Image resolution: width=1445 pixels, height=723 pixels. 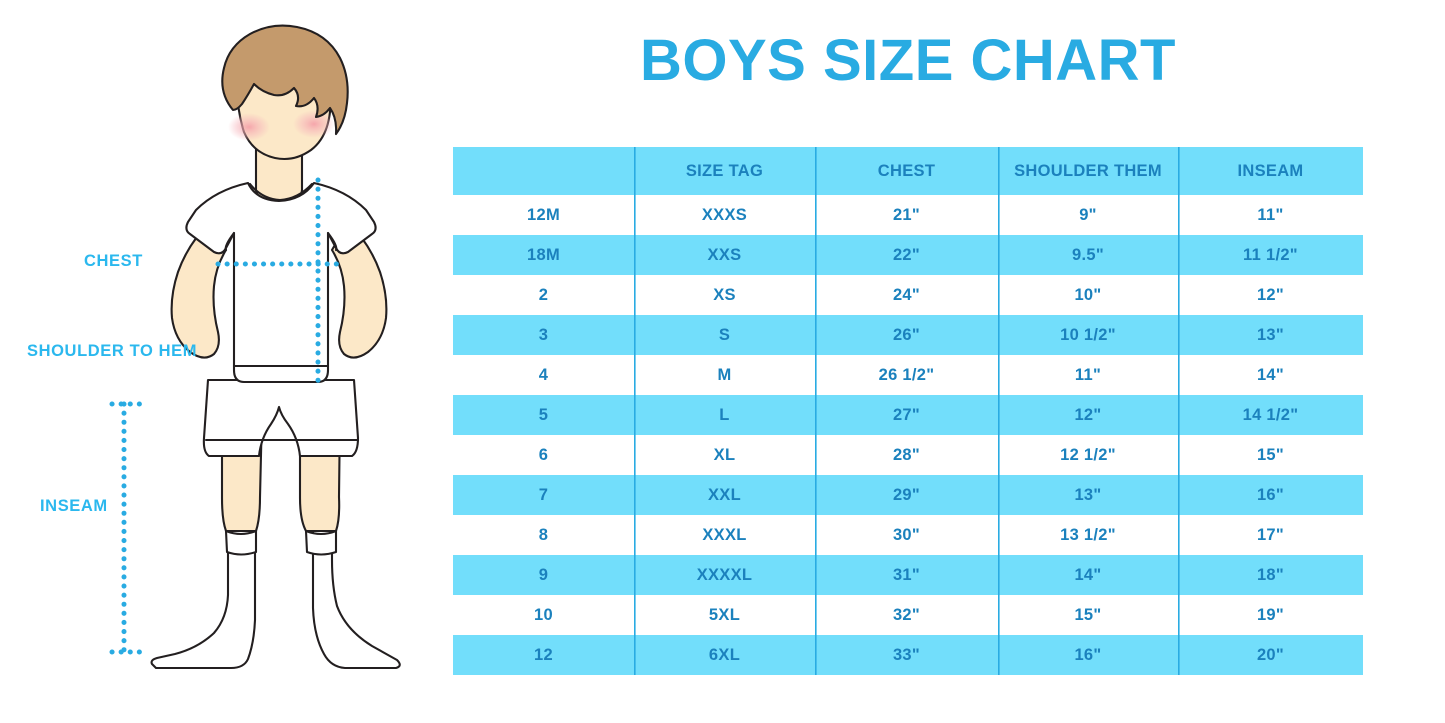 I want to click on cell-shoulder-them: 13 1/2", so click(x=1088, y=535).